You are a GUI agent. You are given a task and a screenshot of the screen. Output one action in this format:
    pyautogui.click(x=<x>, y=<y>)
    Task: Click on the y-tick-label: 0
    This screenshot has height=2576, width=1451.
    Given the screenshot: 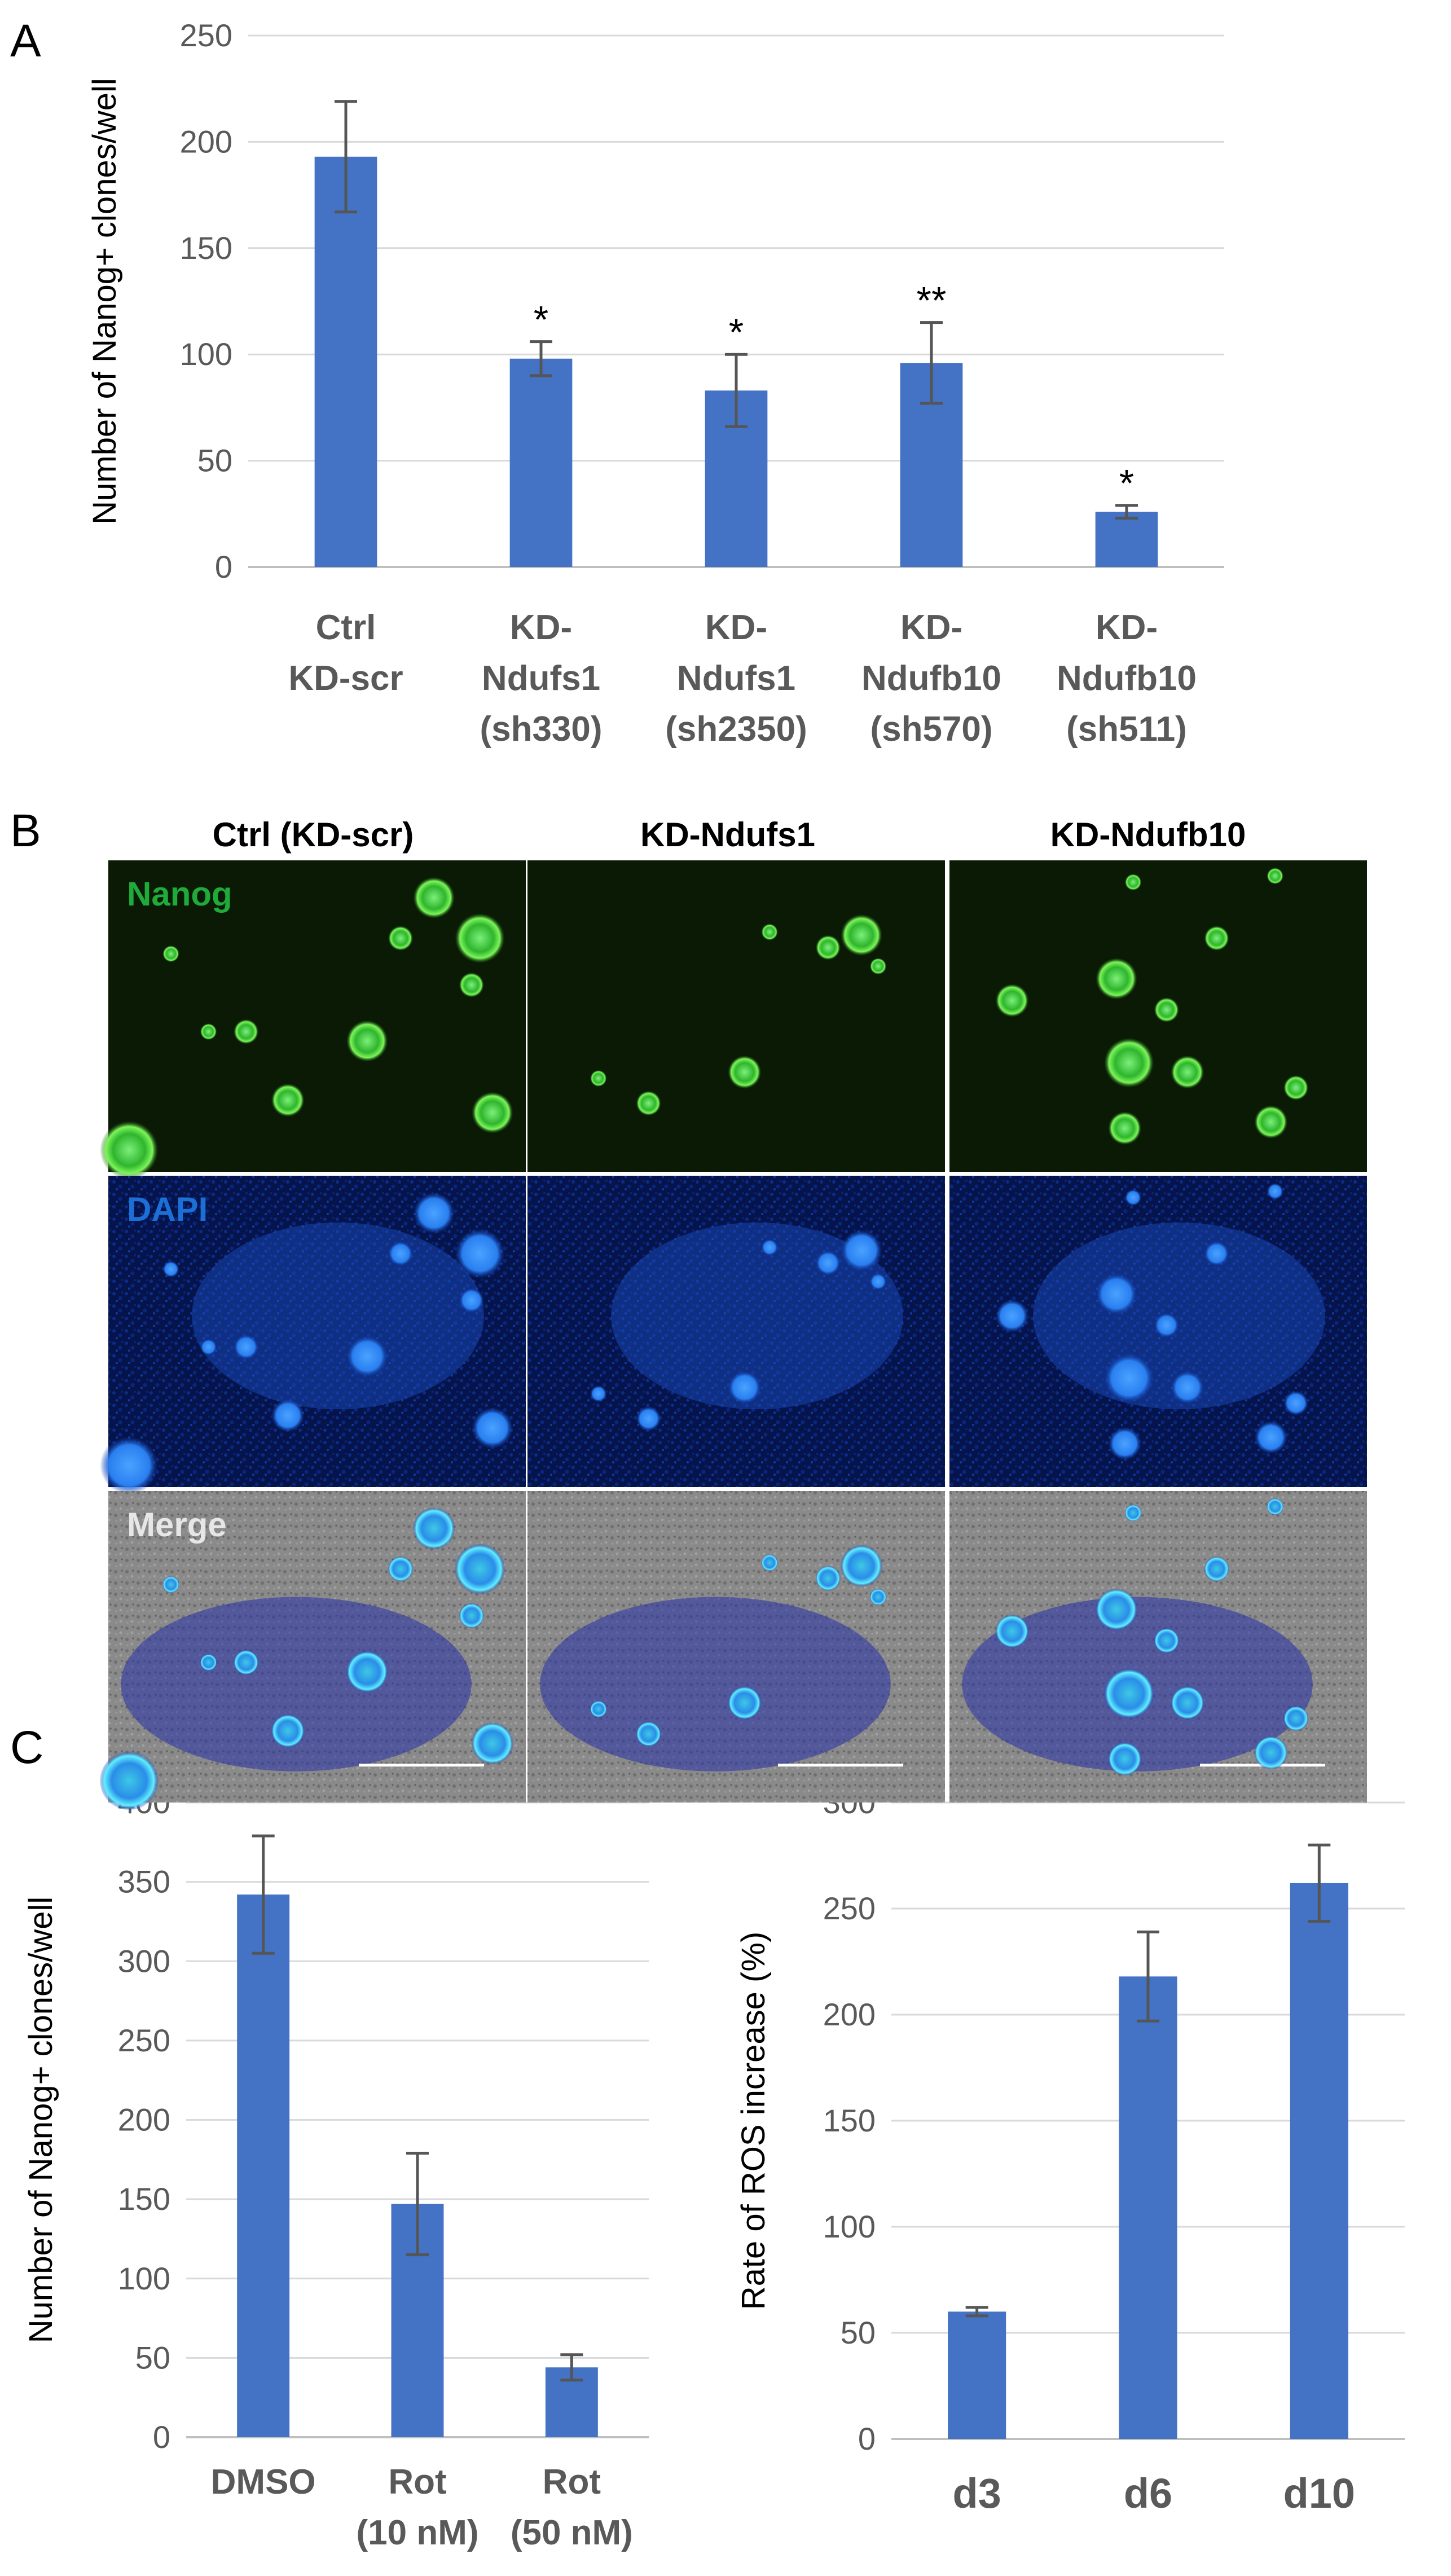 What is the action you would take?
    pyautogui.click(x=223, y=566)
    